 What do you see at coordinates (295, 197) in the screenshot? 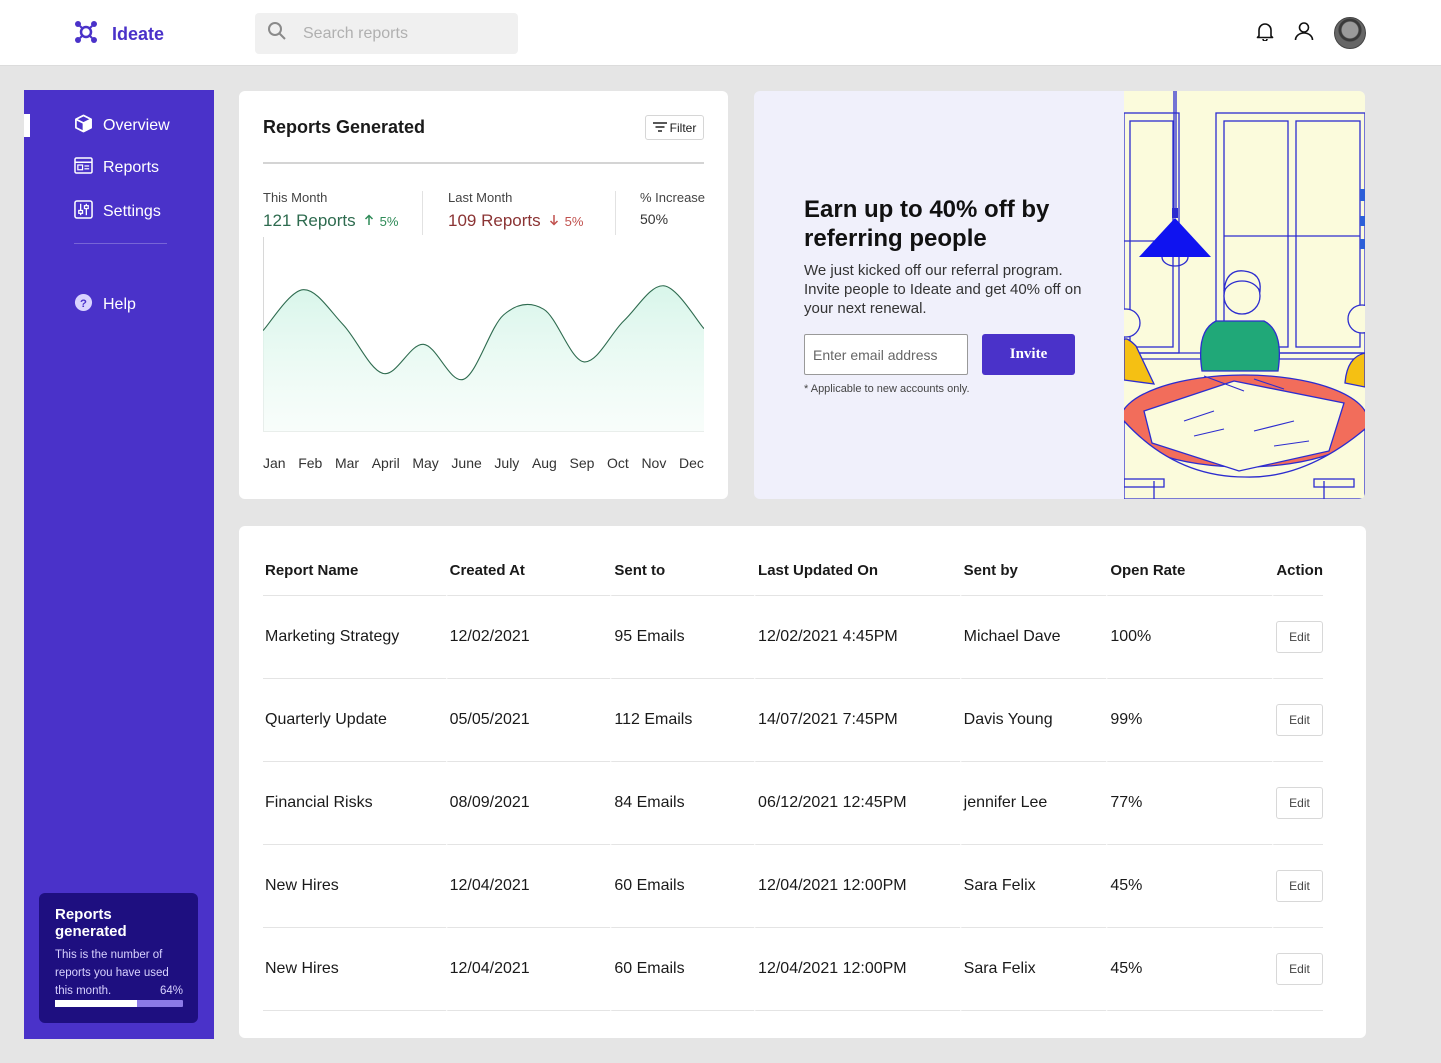
I see `stat-label: This Month` at bounding box center [295, 197].